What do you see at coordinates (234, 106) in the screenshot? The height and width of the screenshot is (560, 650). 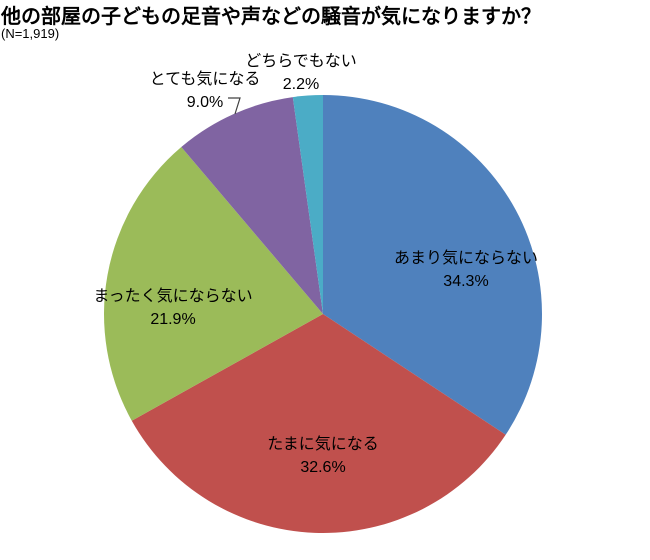 I see `leader-line` at bounding box center [234, 106].